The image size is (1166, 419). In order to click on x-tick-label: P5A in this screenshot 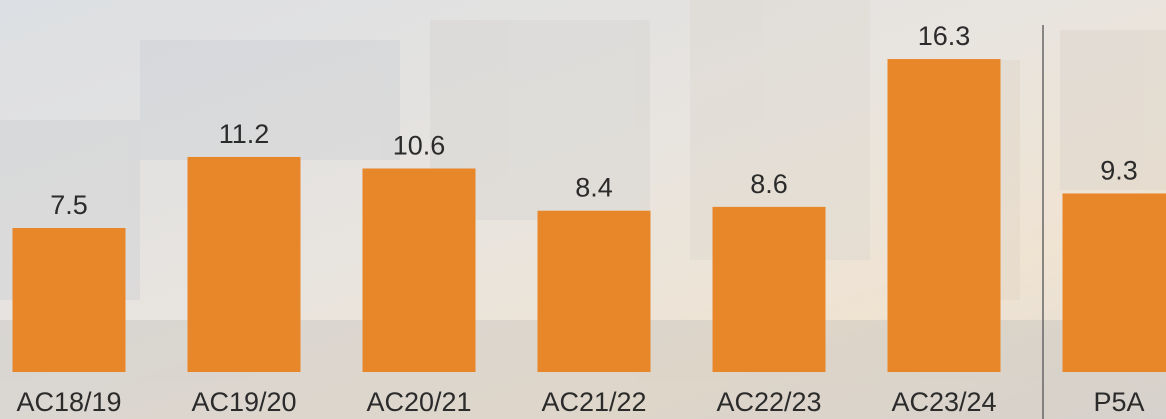, I will do `click(1118, 402)`.